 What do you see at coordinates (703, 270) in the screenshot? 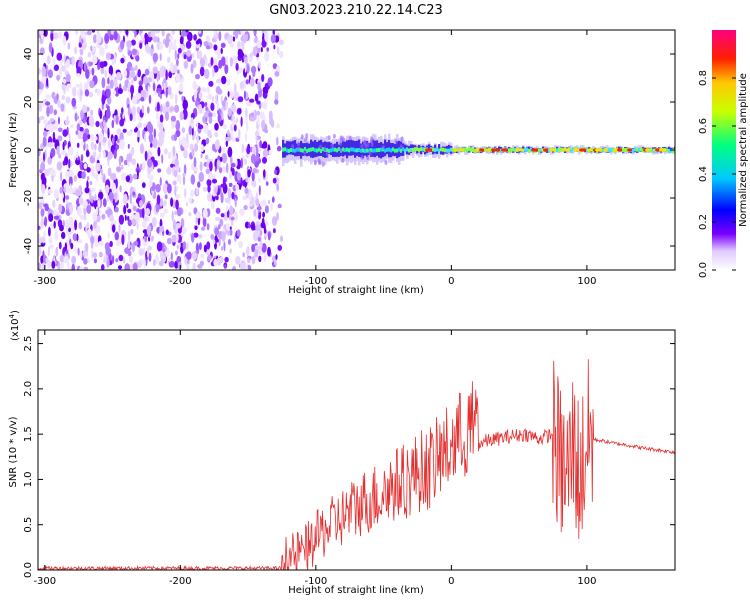
I see `colorbar-tick-label: 0.0` at bounding box center [703, 270].